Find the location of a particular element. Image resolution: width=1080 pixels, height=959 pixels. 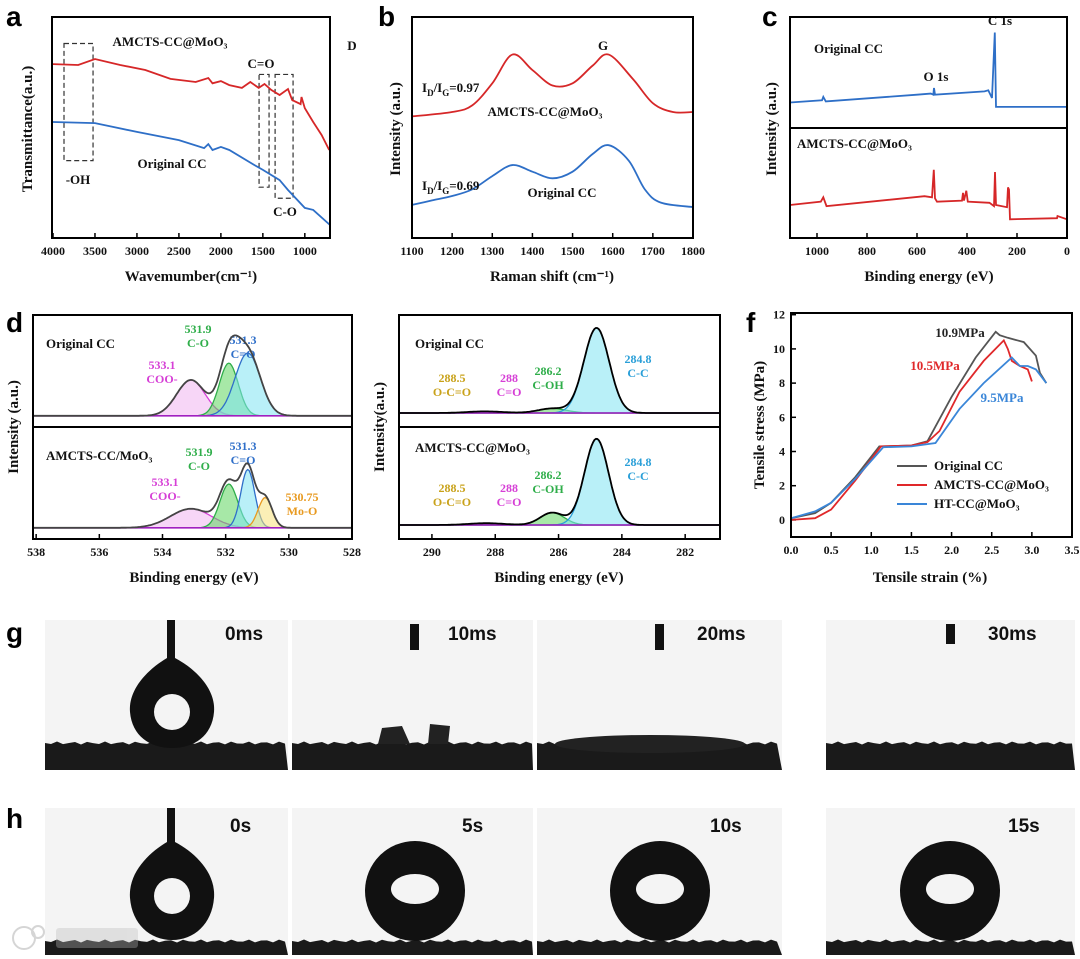

x-tick-label: 1.5 is located at coordinates (911, 550).